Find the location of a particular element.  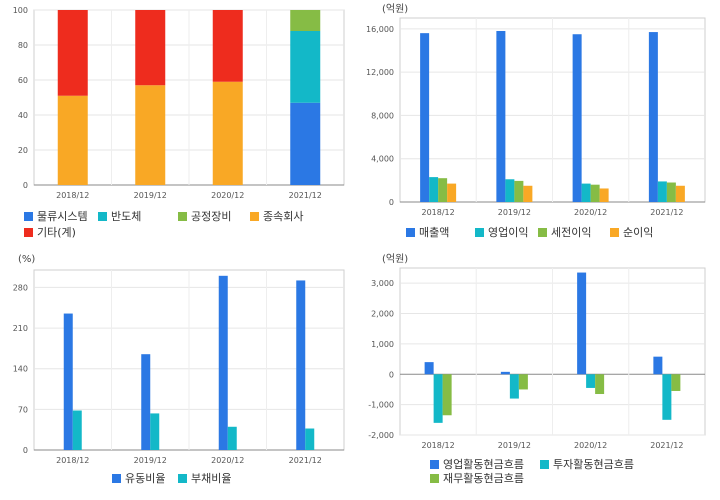

bar-유동비율-2018-12 is located at coordinates (68, 381).